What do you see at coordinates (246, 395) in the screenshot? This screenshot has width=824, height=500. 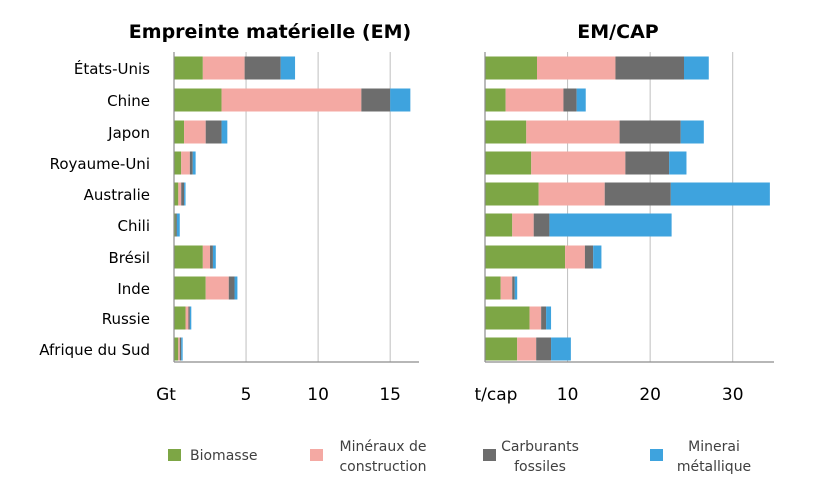 I see `tick-label-1-0: 5` at bounding box center [246, 395].